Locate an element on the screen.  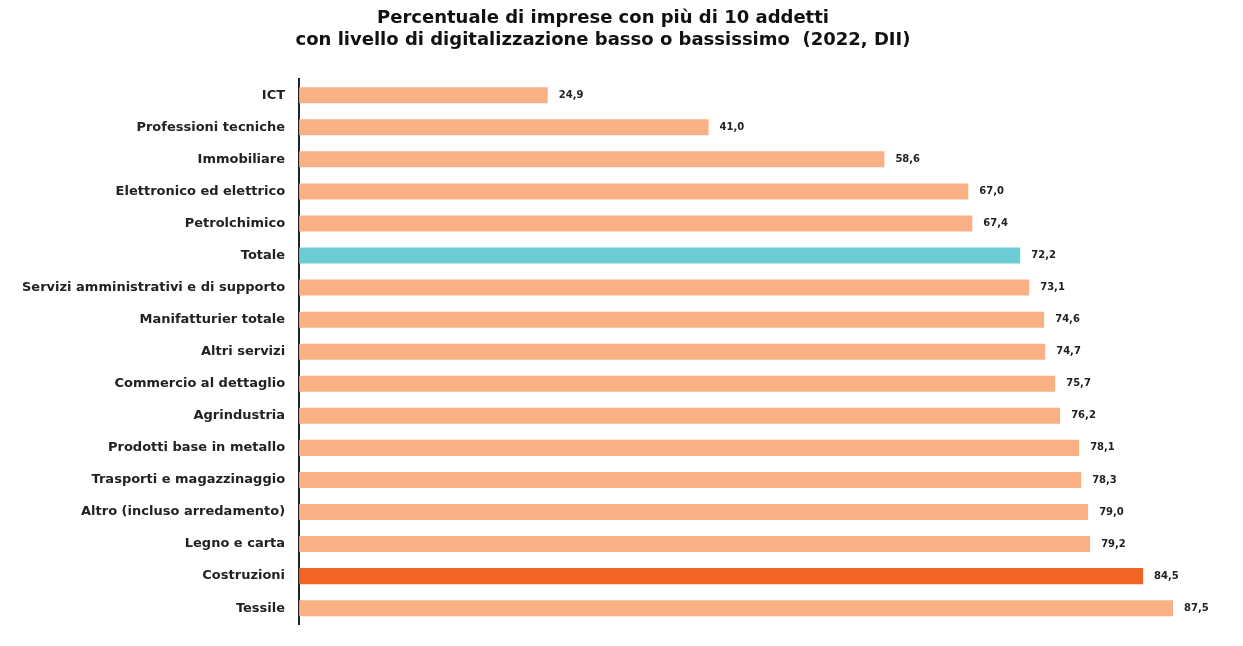
y-tick-label: Petrolchimico is located at coordinates (235, 222).